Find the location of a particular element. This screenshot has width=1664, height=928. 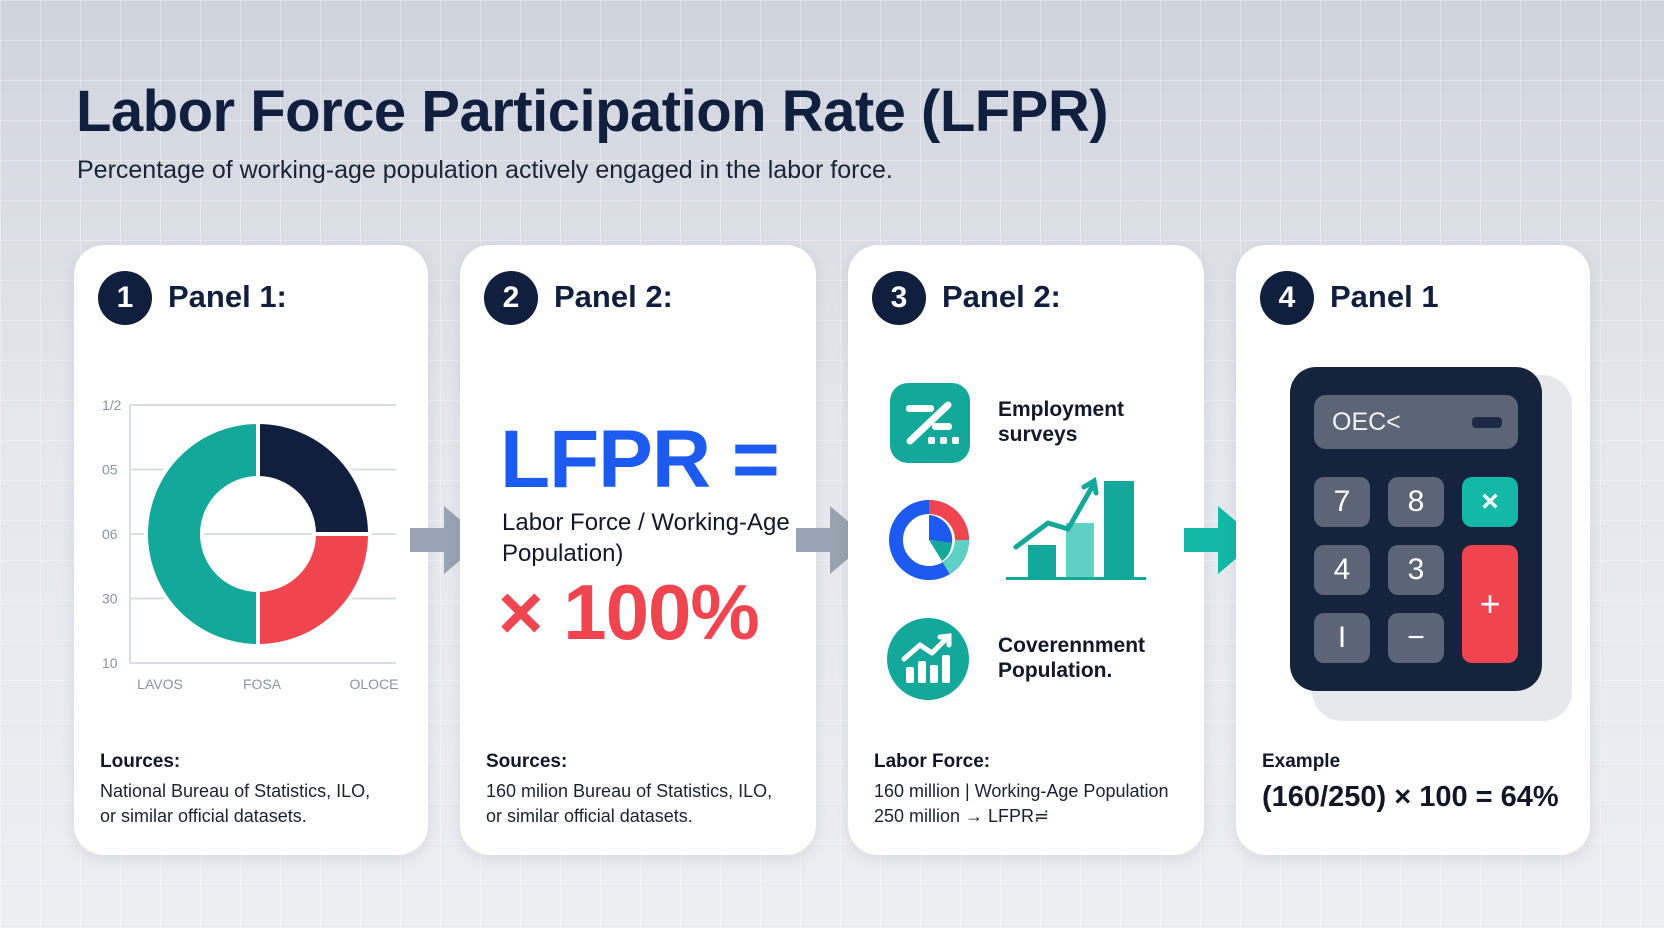

x-tick-label: OLOCE is located at coordinates (373, 684).